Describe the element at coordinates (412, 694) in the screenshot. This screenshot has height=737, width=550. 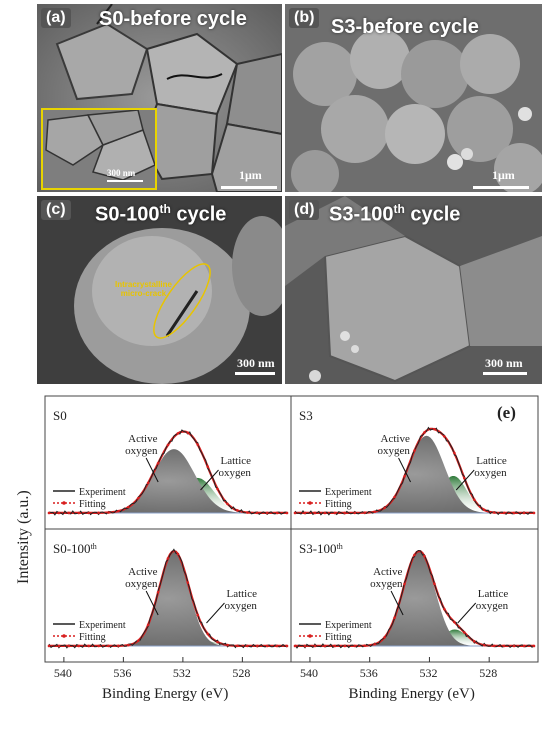
I see `x-axis-label-1: Binding Energy (eV)` at that location.